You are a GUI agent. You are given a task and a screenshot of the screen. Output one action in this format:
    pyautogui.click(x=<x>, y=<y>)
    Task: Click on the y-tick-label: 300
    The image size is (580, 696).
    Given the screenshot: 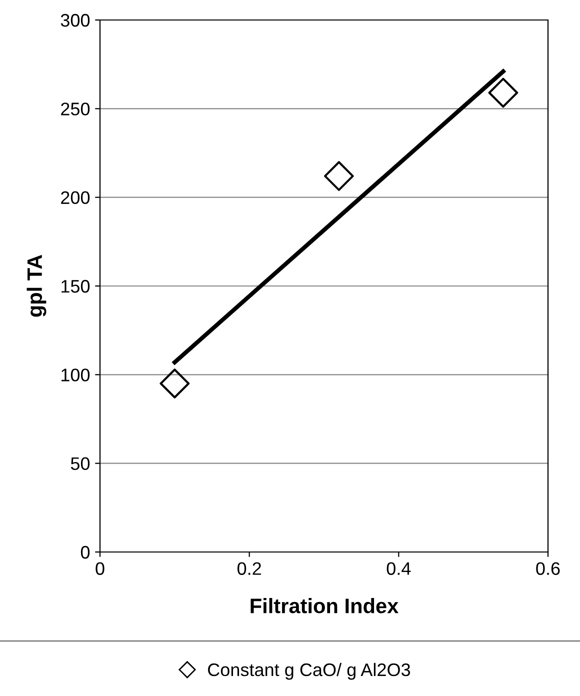 What is the action you would take?
    pyautogui.click(x=75, y=20)
    